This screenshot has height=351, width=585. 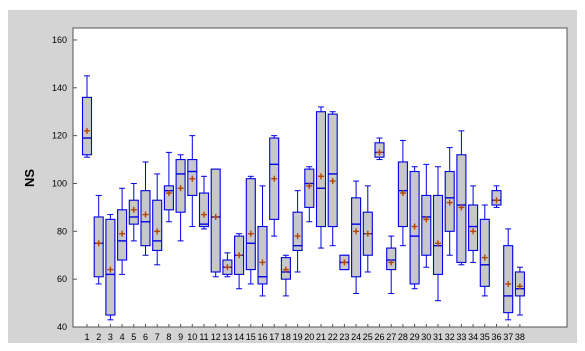 What do you see at coordinates (251, 337) in the screenshot?
I see `x-tick-label: 15` at bounding box center [251, 337].